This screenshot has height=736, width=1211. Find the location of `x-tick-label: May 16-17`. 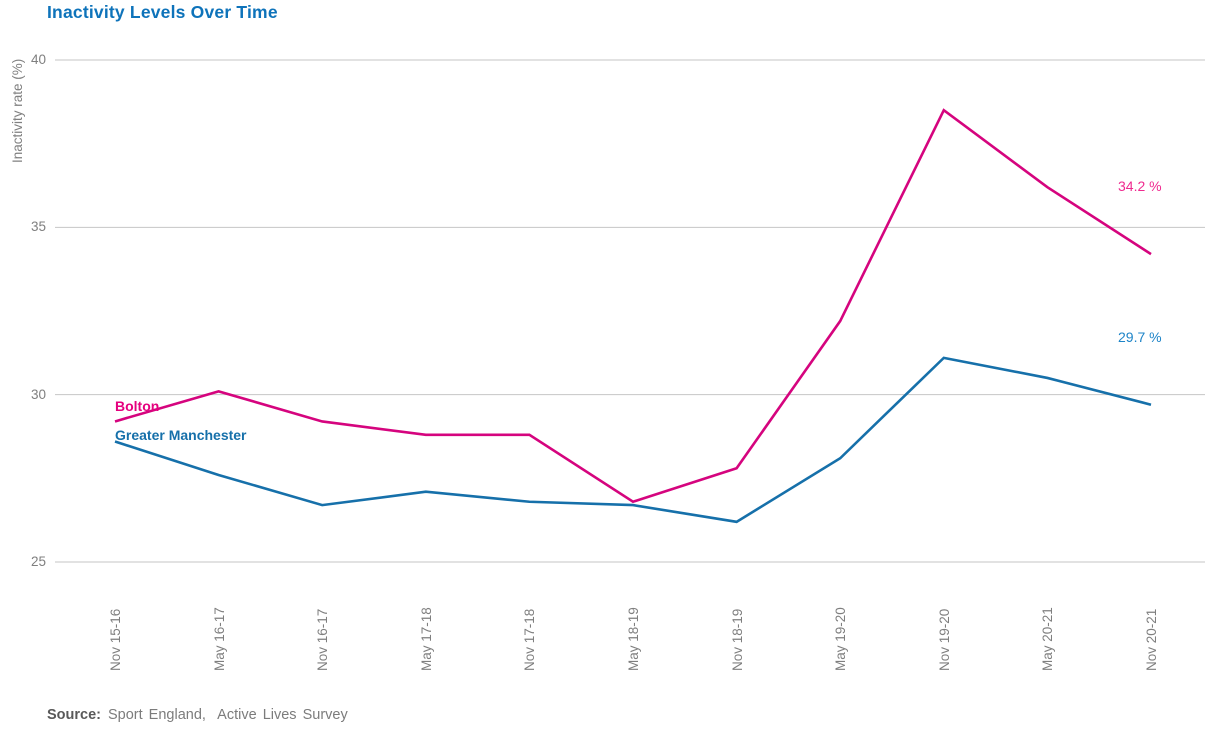

x-tick-label: May 16-17 is located at coordinates (219, 639).